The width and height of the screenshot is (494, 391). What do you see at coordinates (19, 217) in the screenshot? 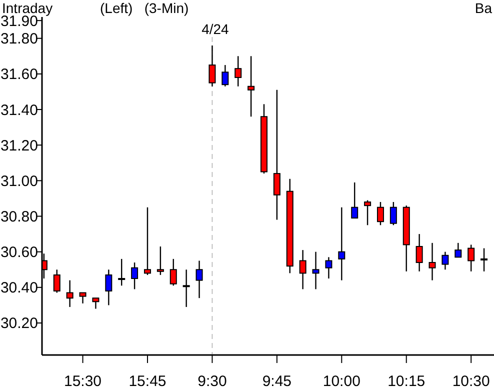
I see `y-tick-label: 30.80` at bounding box center [19, 217].